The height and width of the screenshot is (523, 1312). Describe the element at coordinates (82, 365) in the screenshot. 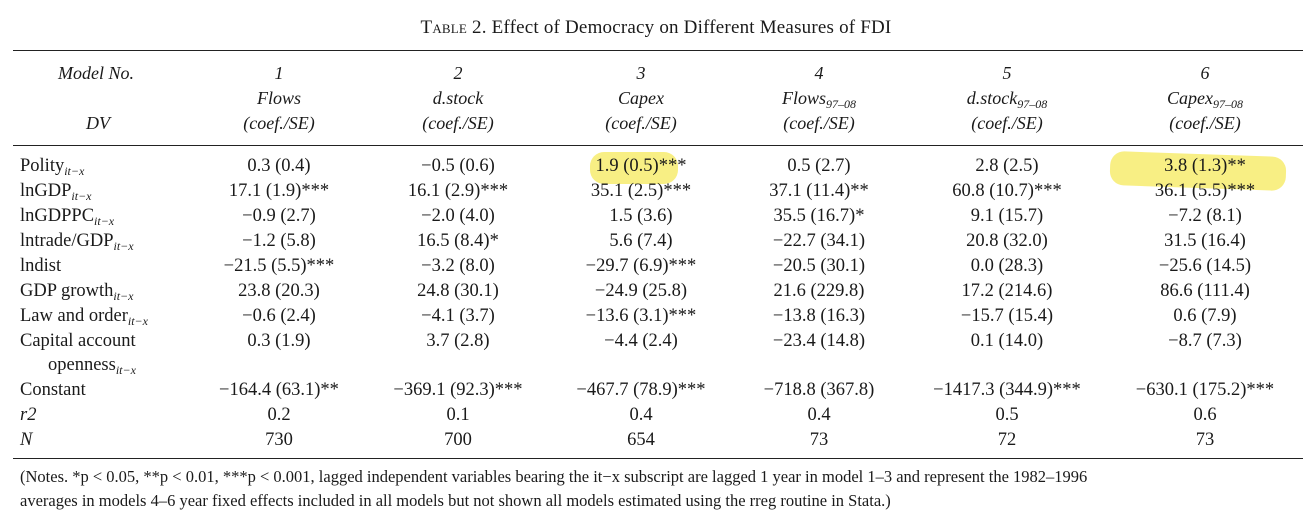

I see `row-label-text: openness` at that location.